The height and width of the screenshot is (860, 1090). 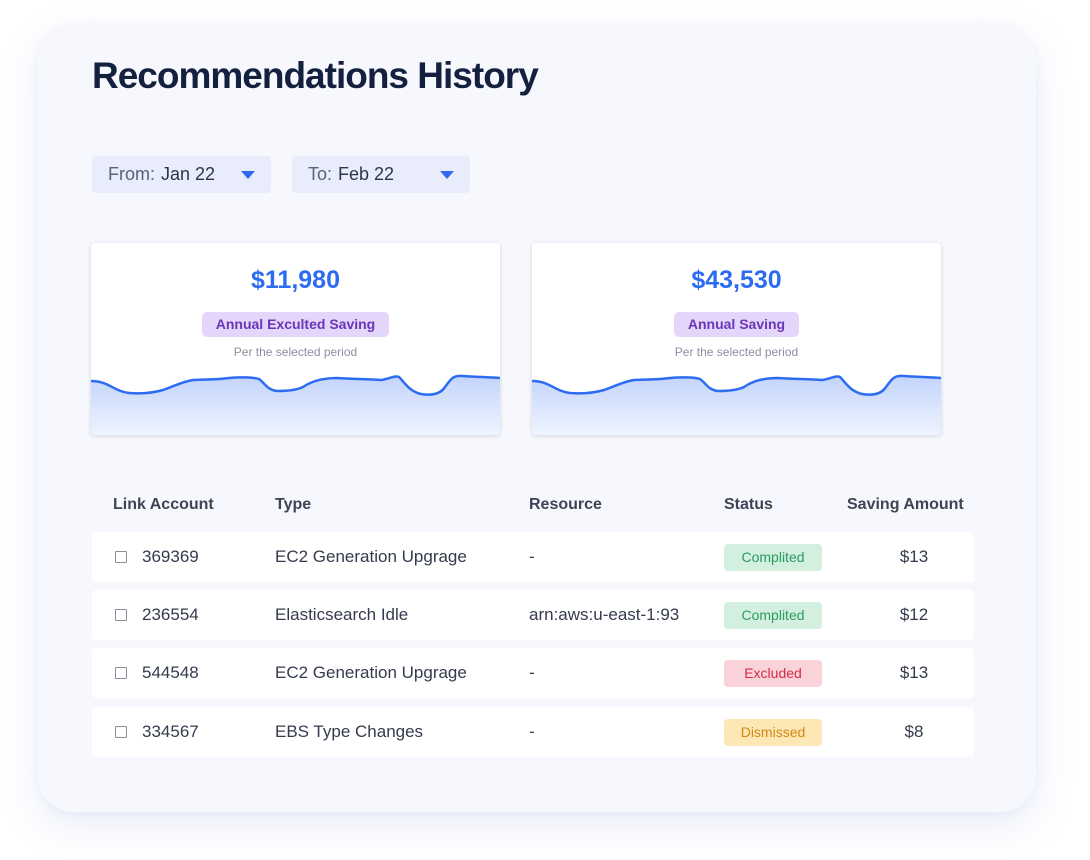 What do you see at coordinates (366, 174) in the screenshot?
I see `to-value: Feb 22` at bounding box center [366, 174].